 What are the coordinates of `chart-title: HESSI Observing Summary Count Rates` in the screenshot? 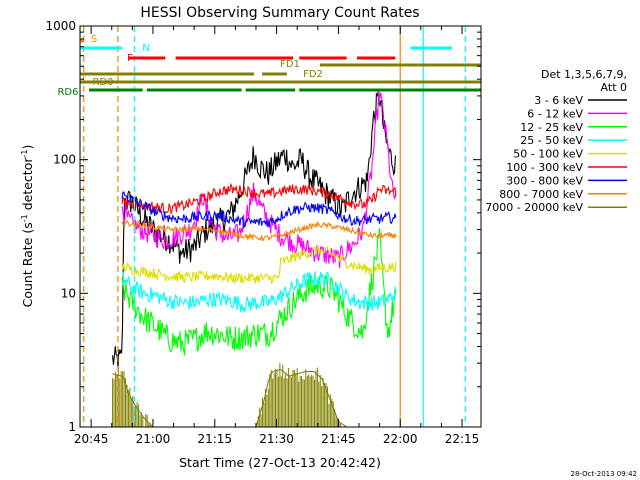 It's located at (279, 13).